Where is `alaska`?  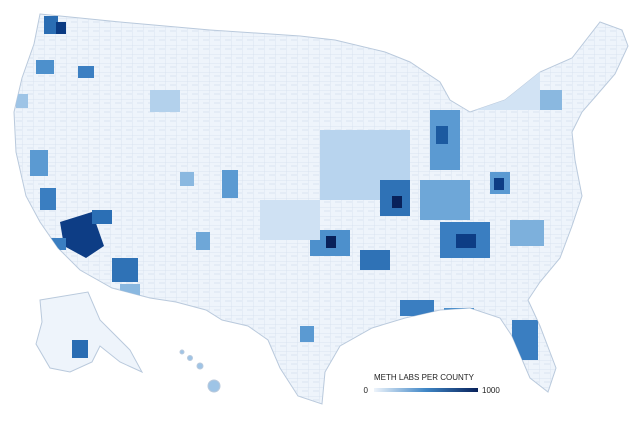
alaska is located at coordinates (89, 332).